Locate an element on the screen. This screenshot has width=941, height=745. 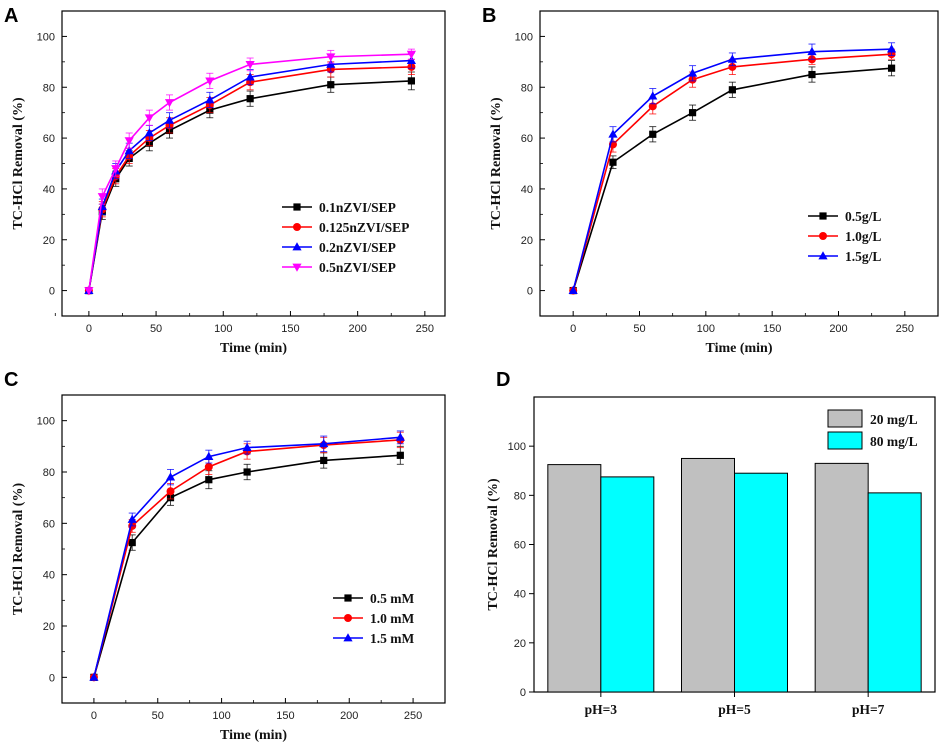
legend-label: 0.5g/L is located at coordinates (863, 216).